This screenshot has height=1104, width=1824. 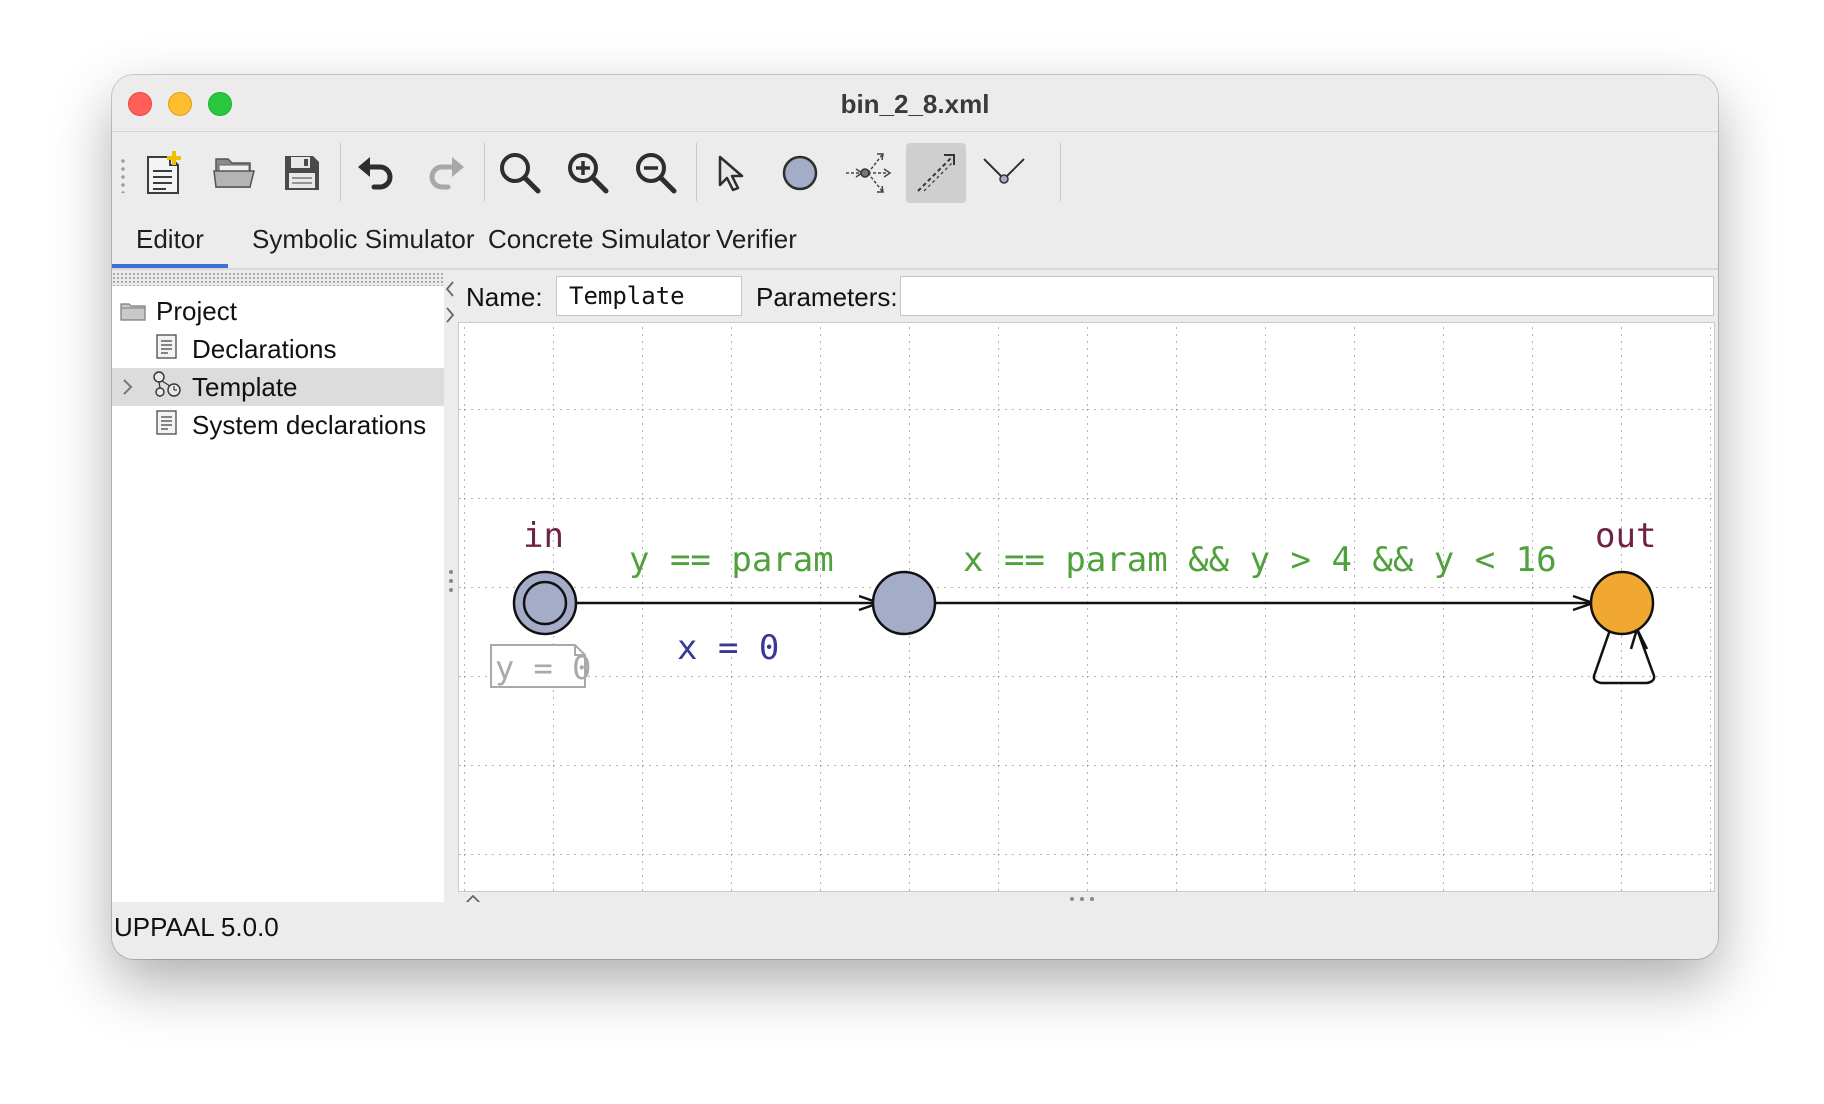 I want to click on invariant-note: y = 0, so click(x=540, y=666).